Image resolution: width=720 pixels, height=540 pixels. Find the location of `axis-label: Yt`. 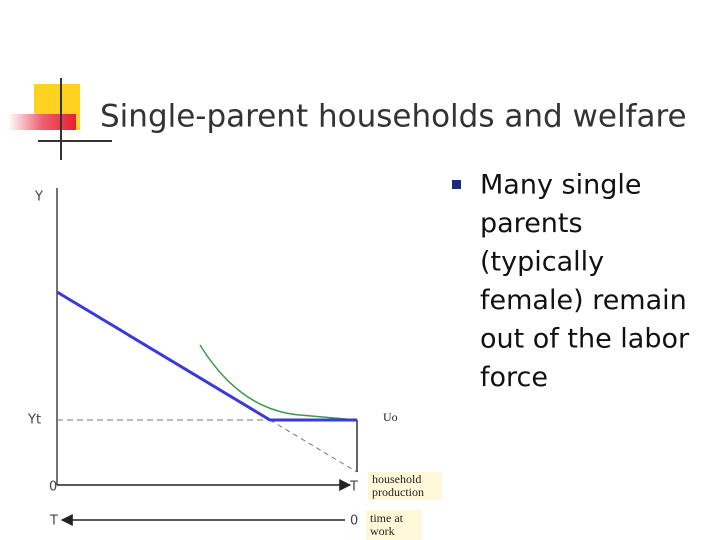

axis-label: Yt is located at coordinates (34, 420).